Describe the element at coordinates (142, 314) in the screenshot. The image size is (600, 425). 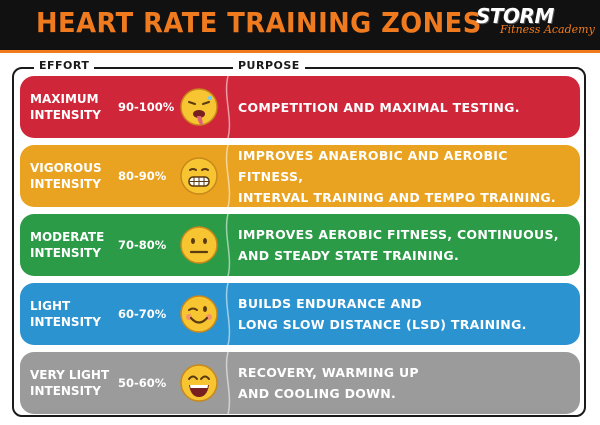
I see `zone-range: 60-70%` at that location.